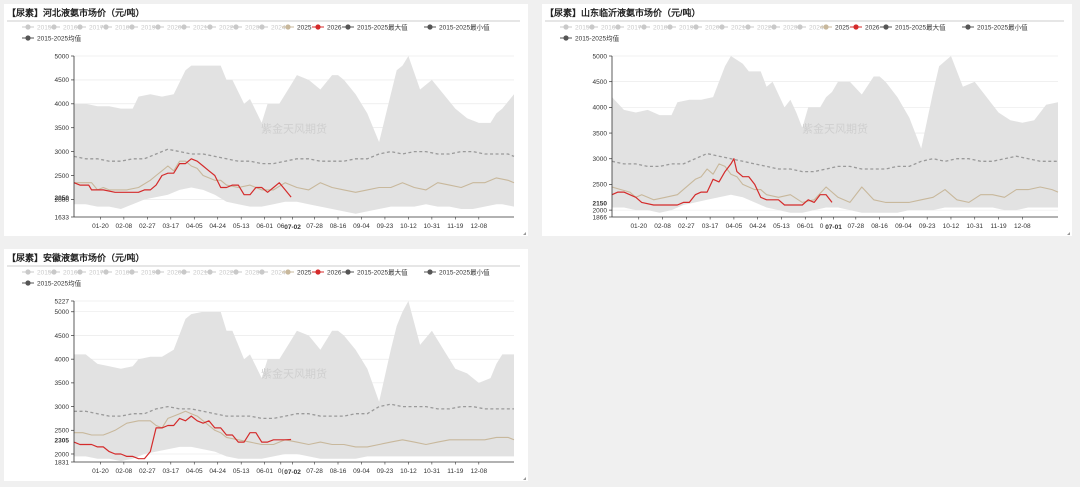 The height and width of the screenshot is (487, 1080). What do you see at coordinates (822, 226) in the screenshot?
I see `x-tick-label: 0` at bounding box center [822, 226].